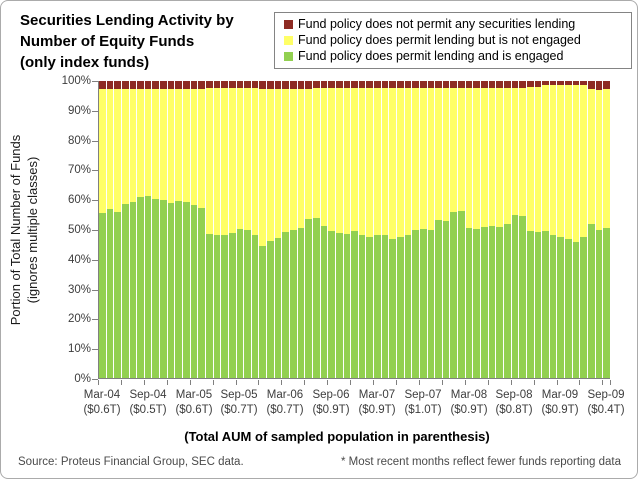 This screenshot has height=481, width=640. What do you see at coordinates (239, 403) in the screenshot?
I see `x-axis-tick-label: Sep-05 ($0.7T)` at bounding box center [239, 403].